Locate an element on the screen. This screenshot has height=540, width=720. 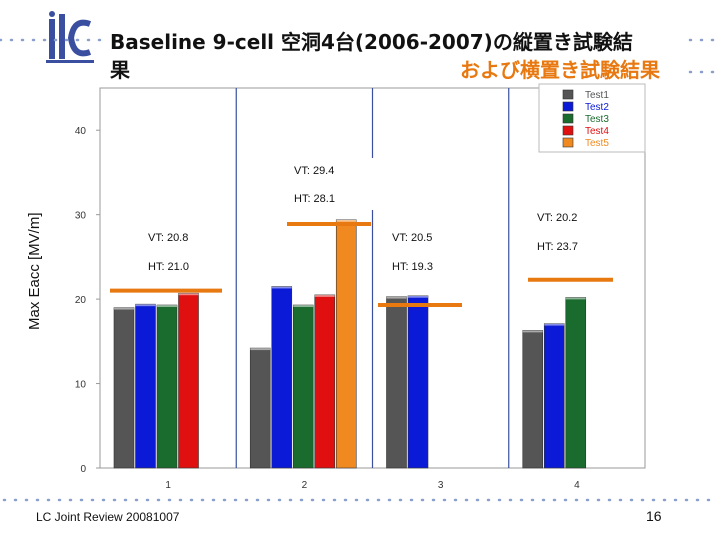
y-tick-label: 30 is located at coordinates (81, 216).